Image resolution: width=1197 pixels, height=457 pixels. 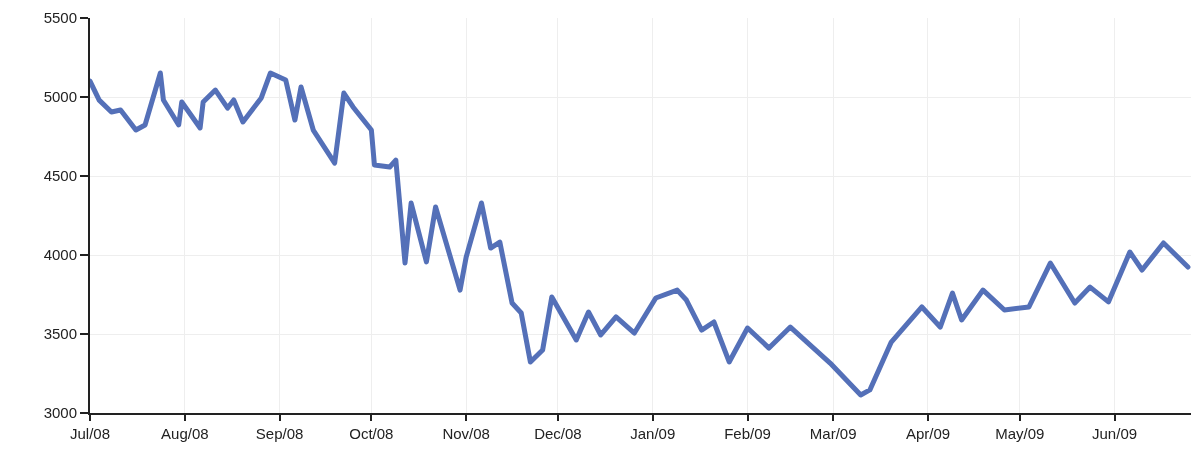 What do you see at coordinates (653, 433) in the screenshot?
I see `x-tick-label: Jan/09` at bounding box center [653, 433].